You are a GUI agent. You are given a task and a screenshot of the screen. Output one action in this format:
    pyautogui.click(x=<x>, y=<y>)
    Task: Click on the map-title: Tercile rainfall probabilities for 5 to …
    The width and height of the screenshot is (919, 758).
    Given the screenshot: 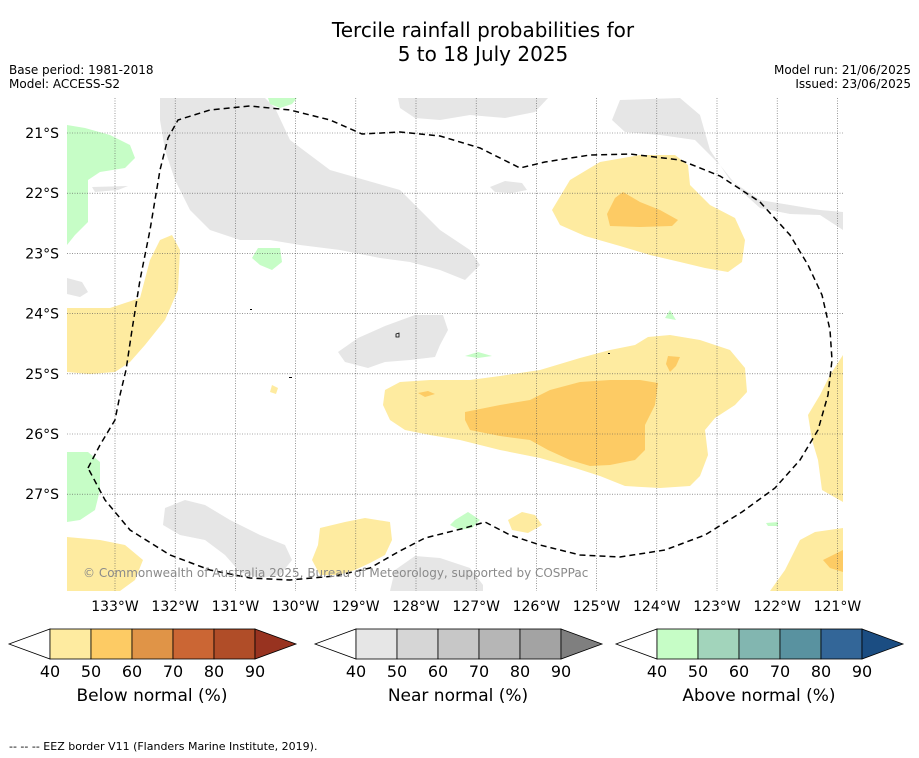 What is the action you would take?
    pyautogui.click(x=459, y=42)
    